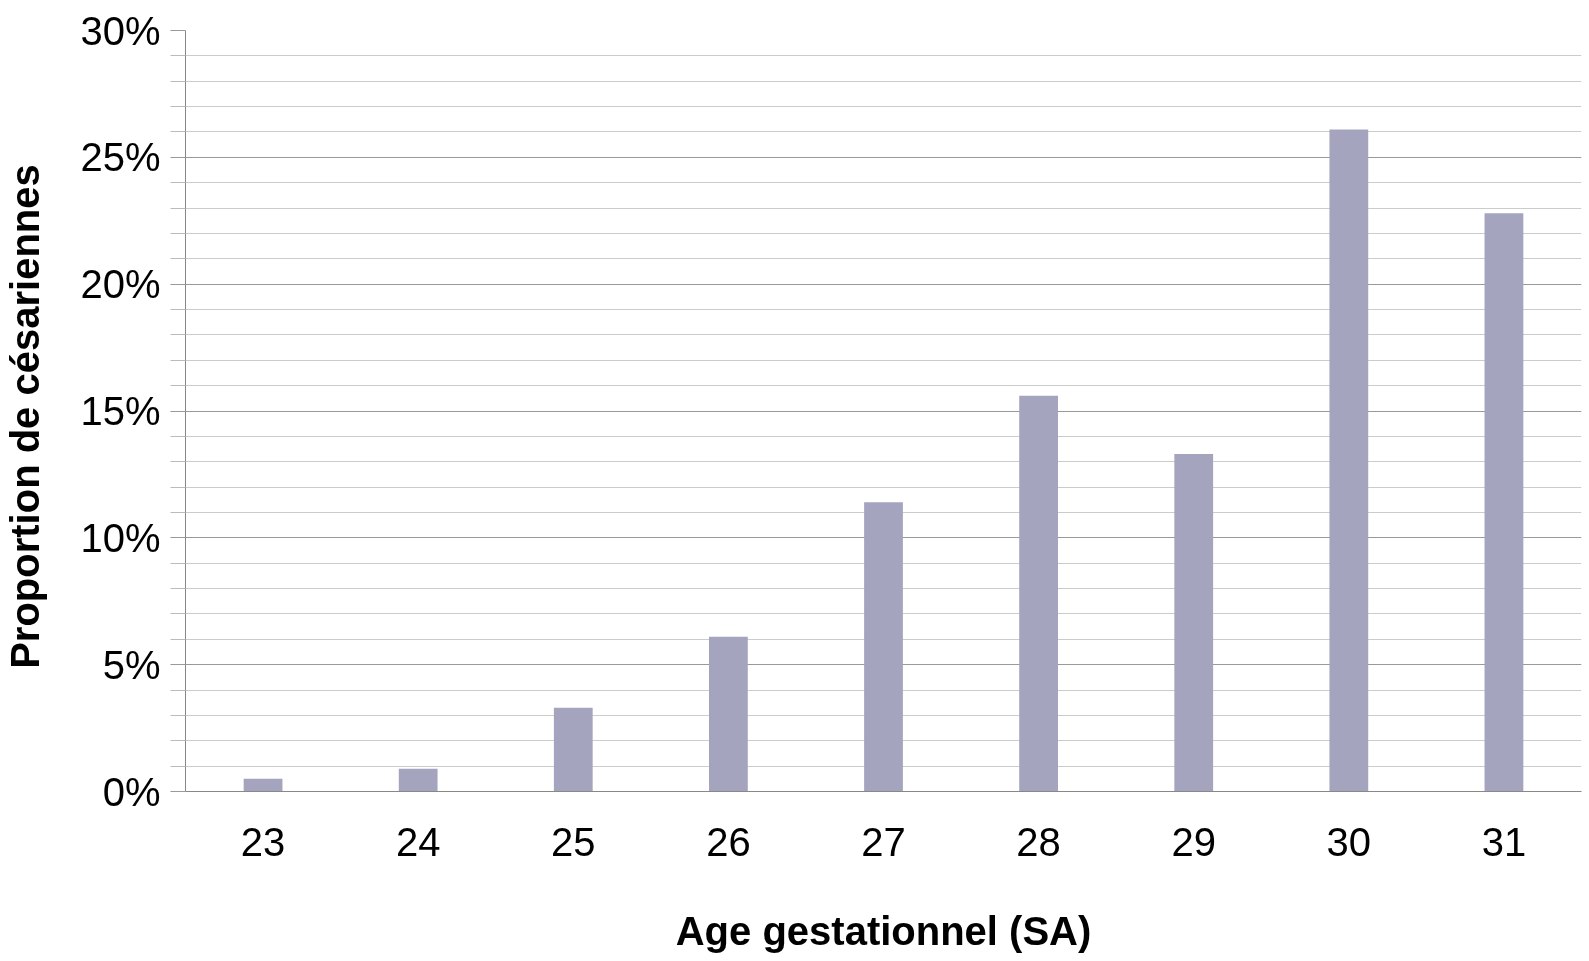 Image resolution: width=1589 pixels, height=961 pixels. I want to click on x-tick-label: 27, so click(883, 841).